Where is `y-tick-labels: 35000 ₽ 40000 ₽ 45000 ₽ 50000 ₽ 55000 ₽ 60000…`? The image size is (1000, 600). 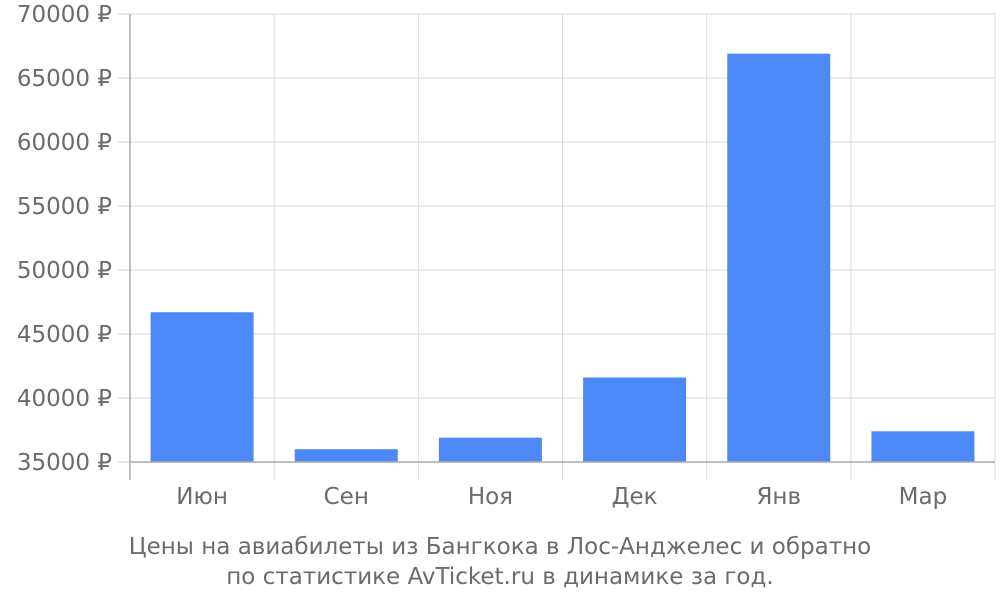
y-tick-labels: 35000 ₽ 40000 ₽ 45000 ₽ 50000 ₽ 55000 ₽ 60000… is located at coordinates (64, 239).